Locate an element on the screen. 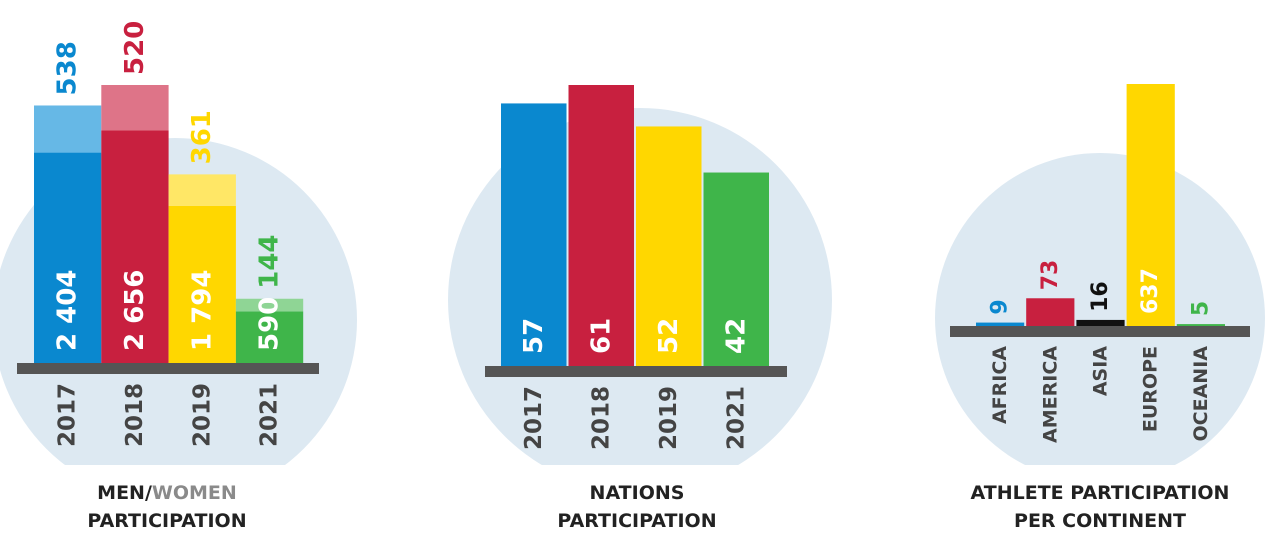 This screenshot has height=537, width=1281. category-label: ASIA is located at coordinates (1101, 371).